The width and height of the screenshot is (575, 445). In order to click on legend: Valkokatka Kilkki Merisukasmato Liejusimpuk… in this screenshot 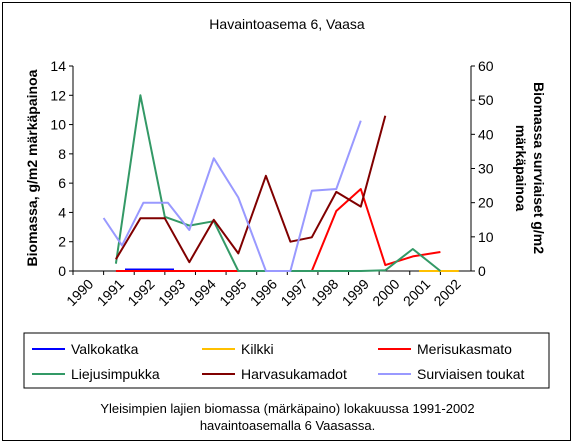, I will do `click(286, 360)`.